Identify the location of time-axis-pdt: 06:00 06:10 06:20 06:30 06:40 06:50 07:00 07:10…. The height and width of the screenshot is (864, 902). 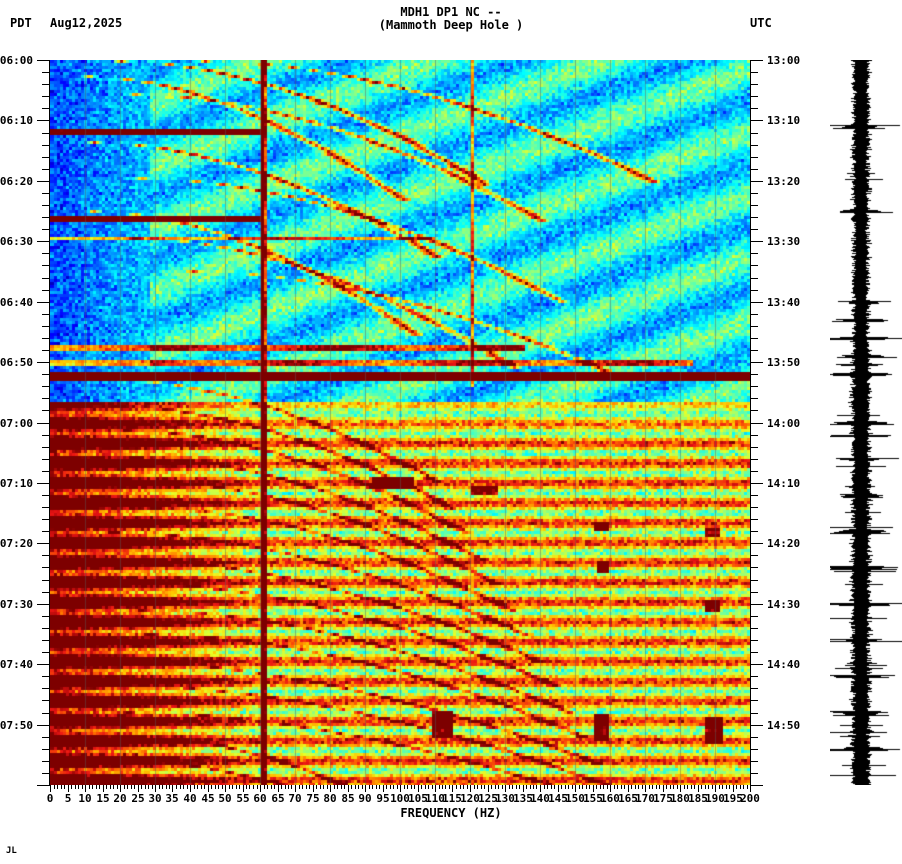
(25, 420).